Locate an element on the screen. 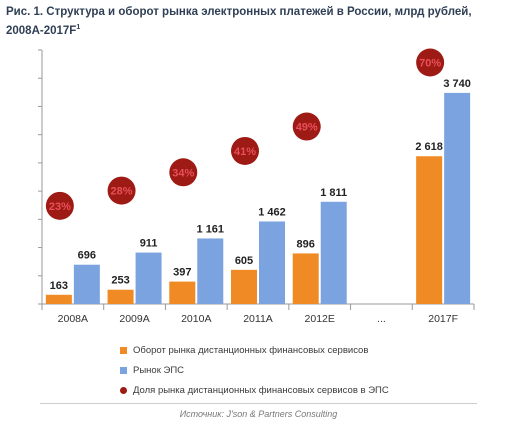 The width and height of the screenshot is (517, 433). share-label: 23% is located at coordinates (60, 207).